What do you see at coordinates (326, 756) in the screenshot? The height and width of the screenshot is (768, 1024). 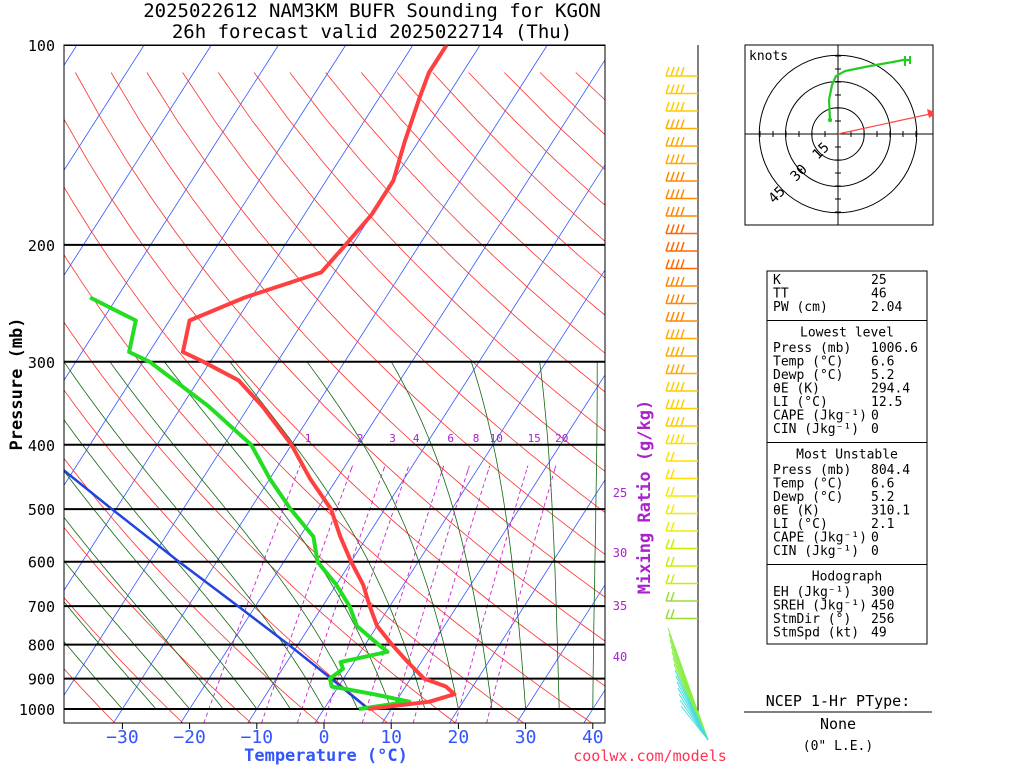 I see `x-axis-label: Temperature (°C)` at bounding box center [326, 756].